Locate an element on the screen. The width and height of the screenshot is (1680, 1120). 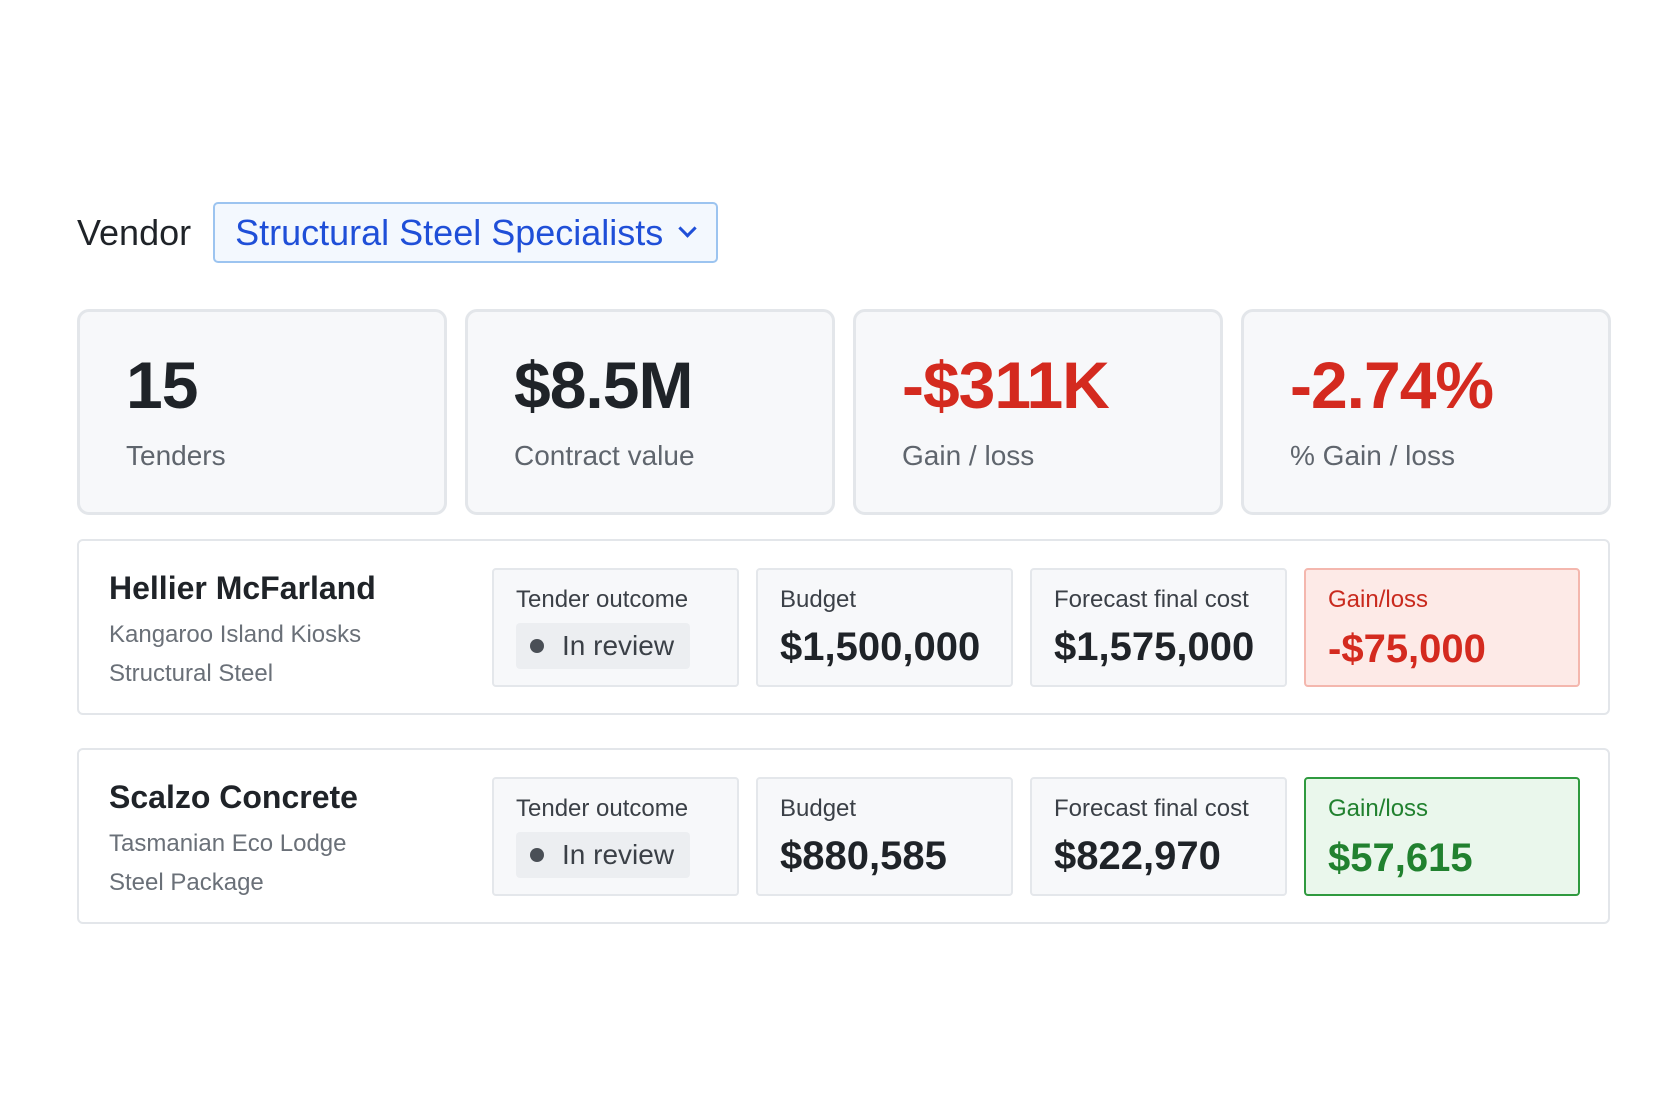
vendor-dropdown: Structural Steel Specialists is located at coordinates (466, 232).